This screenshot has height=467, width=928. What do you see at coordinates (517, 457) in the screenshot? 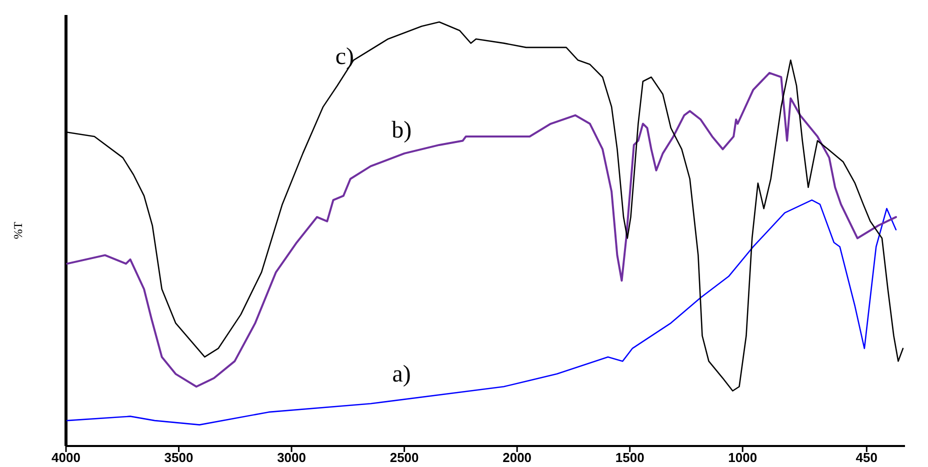
I see `x-tick-label: 2000` at bounding box center [517, 457].